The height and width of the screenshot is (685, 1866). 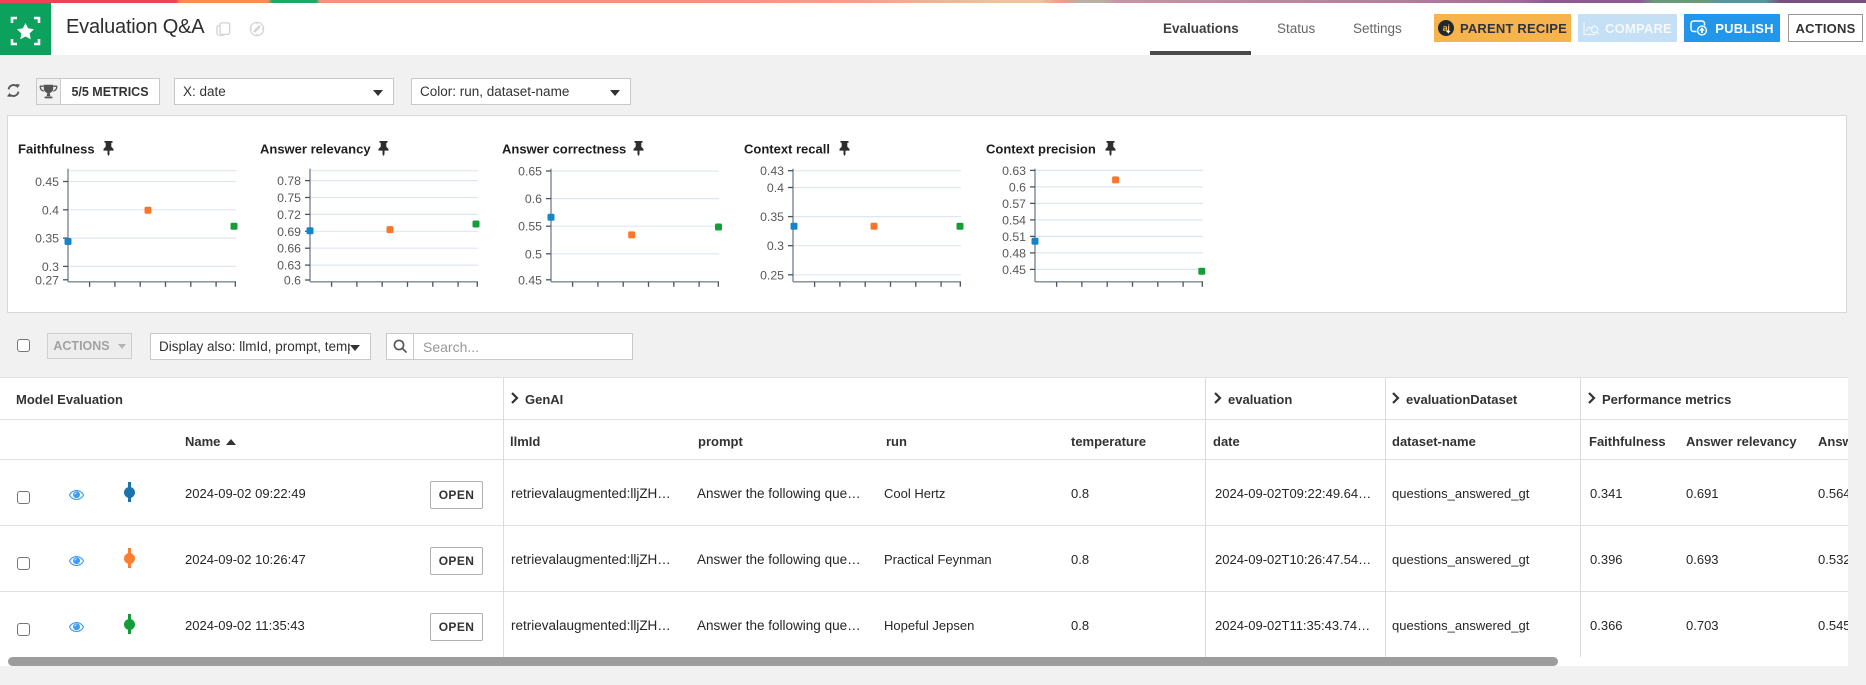 I want to click on svg-text: 0.54, so click(x=1014, y=220).